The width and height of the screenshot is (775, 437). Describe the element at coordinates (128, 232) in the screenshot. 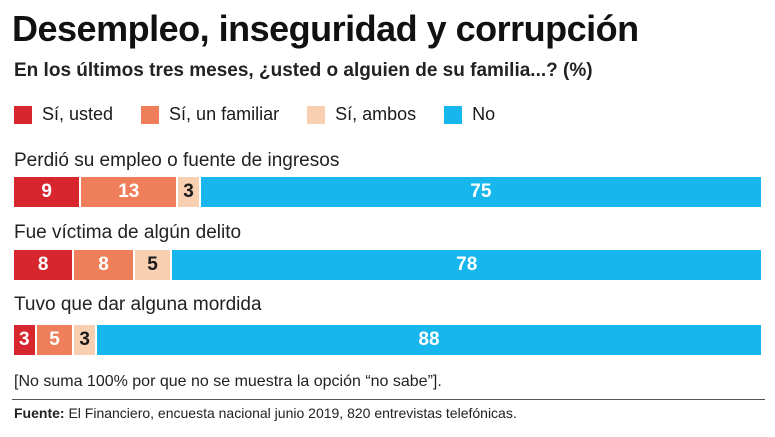

I see `category-label-delito: Fue víctima de algún delito` at that location.